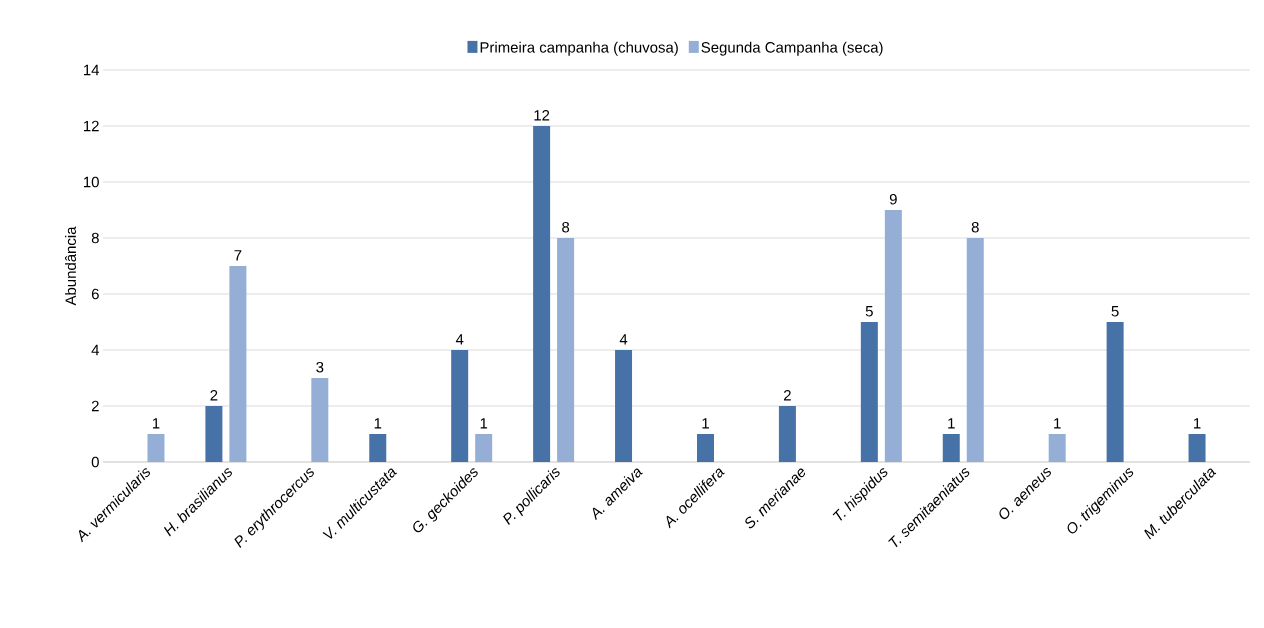 The image size is (1264, 628). What do you see at coordinates (579, 48) in the screenshot?
I see `legend-label: Primeira campanha (chuvosa)` at bounding box center [579, 48].